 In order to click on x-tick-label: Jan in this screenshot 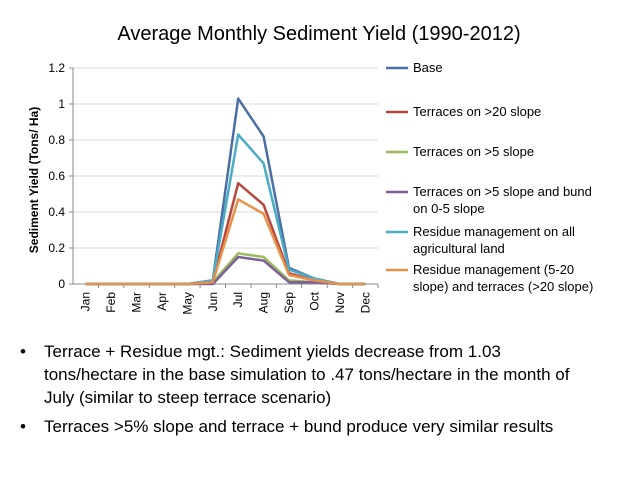, I will do `click(86, 301)`.